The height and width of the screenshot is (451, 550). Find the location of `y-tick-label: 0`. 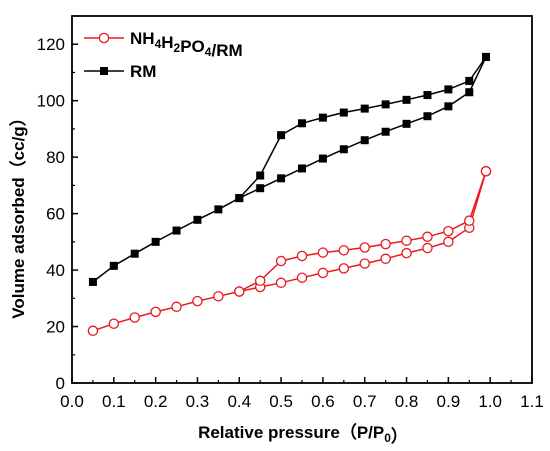

y-tick-label: 0 is located at coordinates (60, 383).